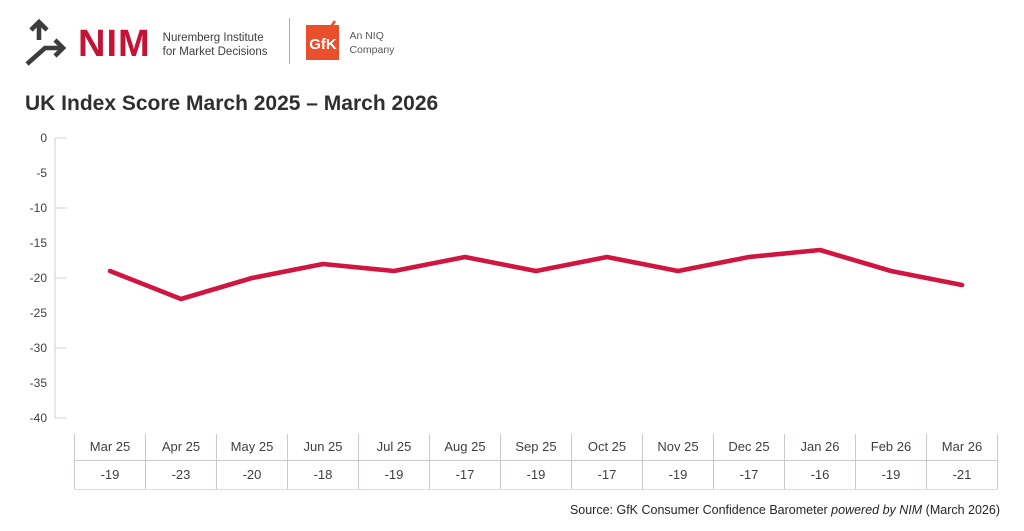 This screenshot has width=1024, height=531. What do you see at coordinates (41, 173) in the screenshot?
I see `y-tick-label: -5` at bounding box center [41, 173].